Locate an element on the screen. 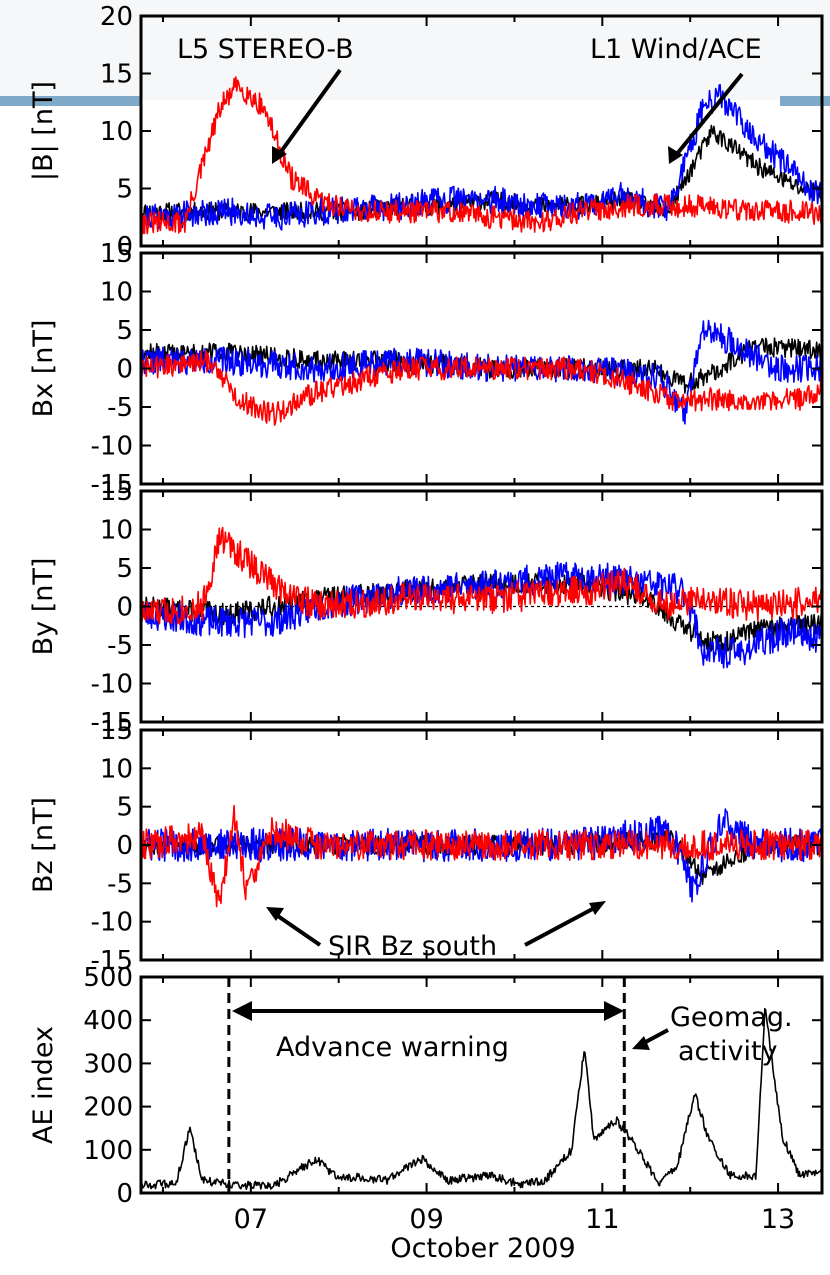  y-axis-label: By [nT] is located at coordinates (43, 607).